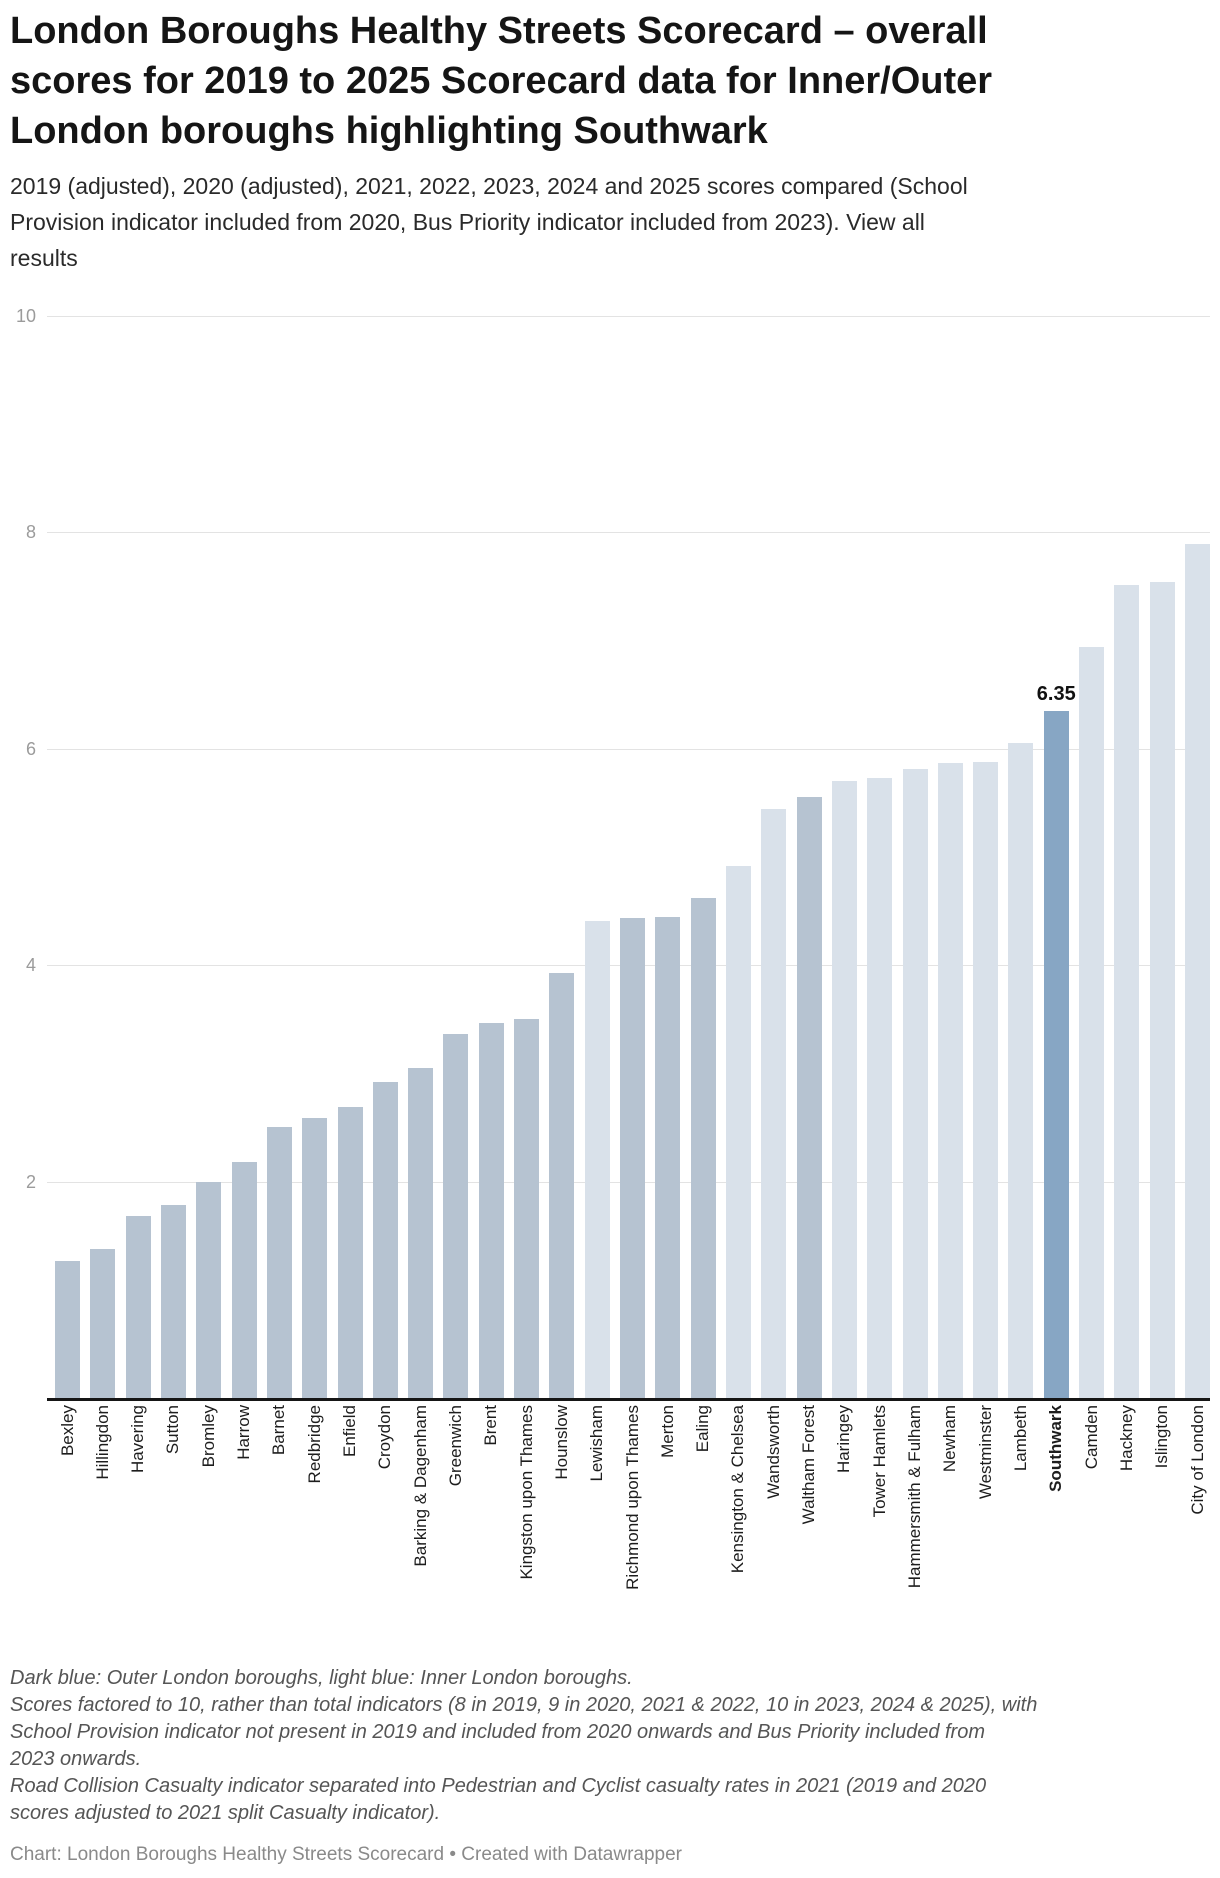 The width and height of the screenshot is (1220, 1878). Describe the element at coordinates (914, 1497) in the screenshot. I see `x-label-hammersmith-fulham: Hammersmith & Fulham` at that location.